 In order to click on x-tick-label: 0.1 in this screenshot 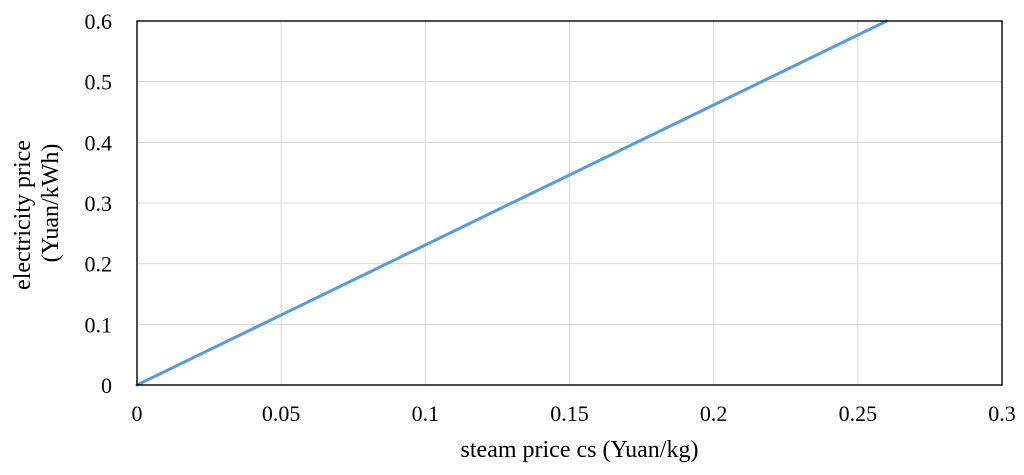, I will do `click(426, 413)`.